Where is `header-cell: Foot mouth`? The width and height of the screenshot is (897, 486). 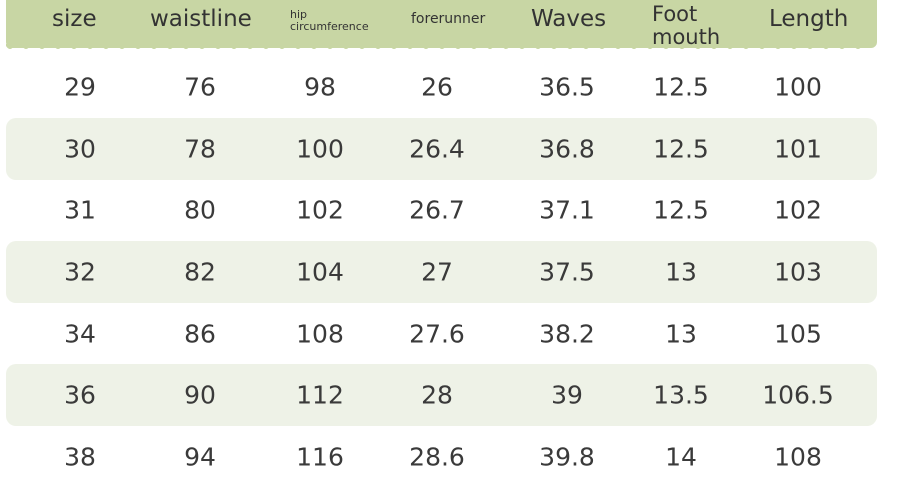
header-cell: Foot mouth is located at coordinates (686, 25).